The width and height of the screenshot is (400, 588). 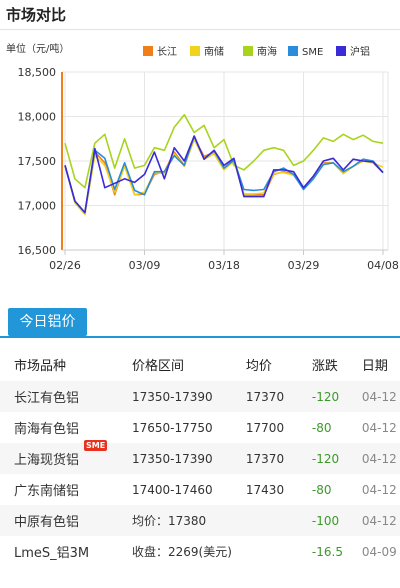 I want to click on table-row: 南海有色铝 17650-17750 17700 -80 04-12, so click(x=200, y=427).